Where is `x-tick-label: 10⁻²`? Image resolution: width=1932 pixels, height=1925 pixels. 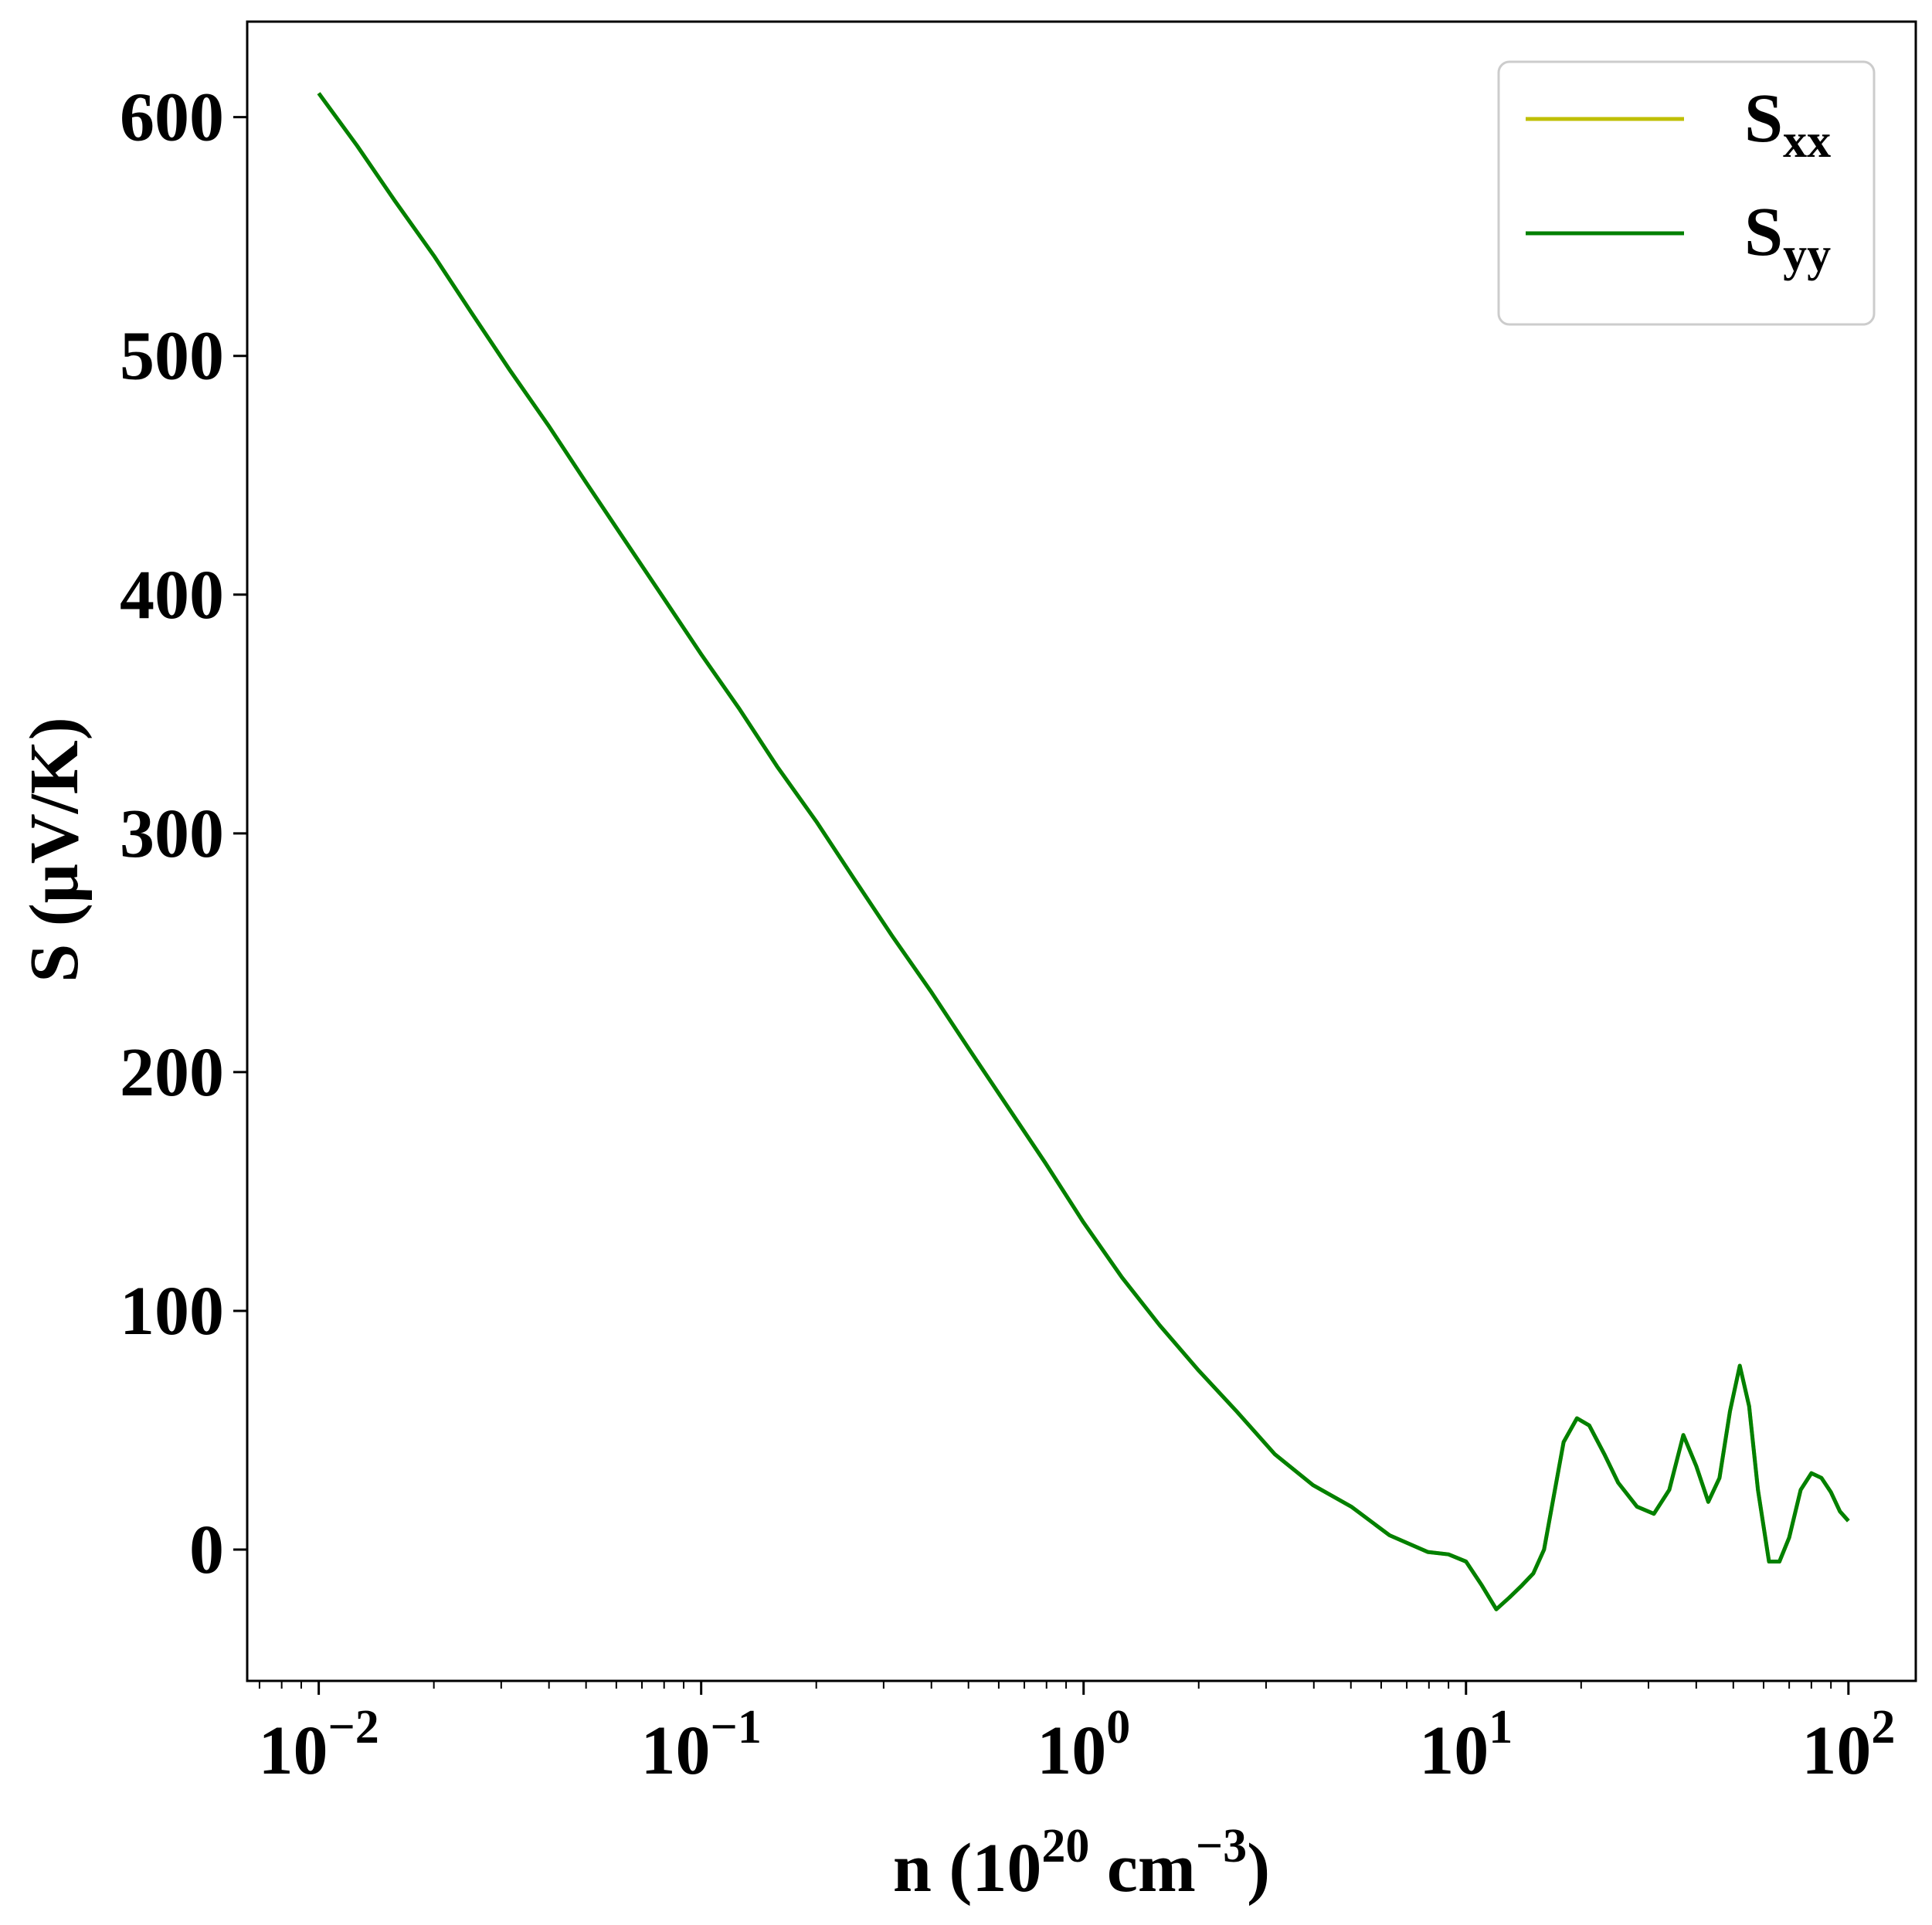 x-tick-label: 10⁻² is located at coordinates (319, 1745).